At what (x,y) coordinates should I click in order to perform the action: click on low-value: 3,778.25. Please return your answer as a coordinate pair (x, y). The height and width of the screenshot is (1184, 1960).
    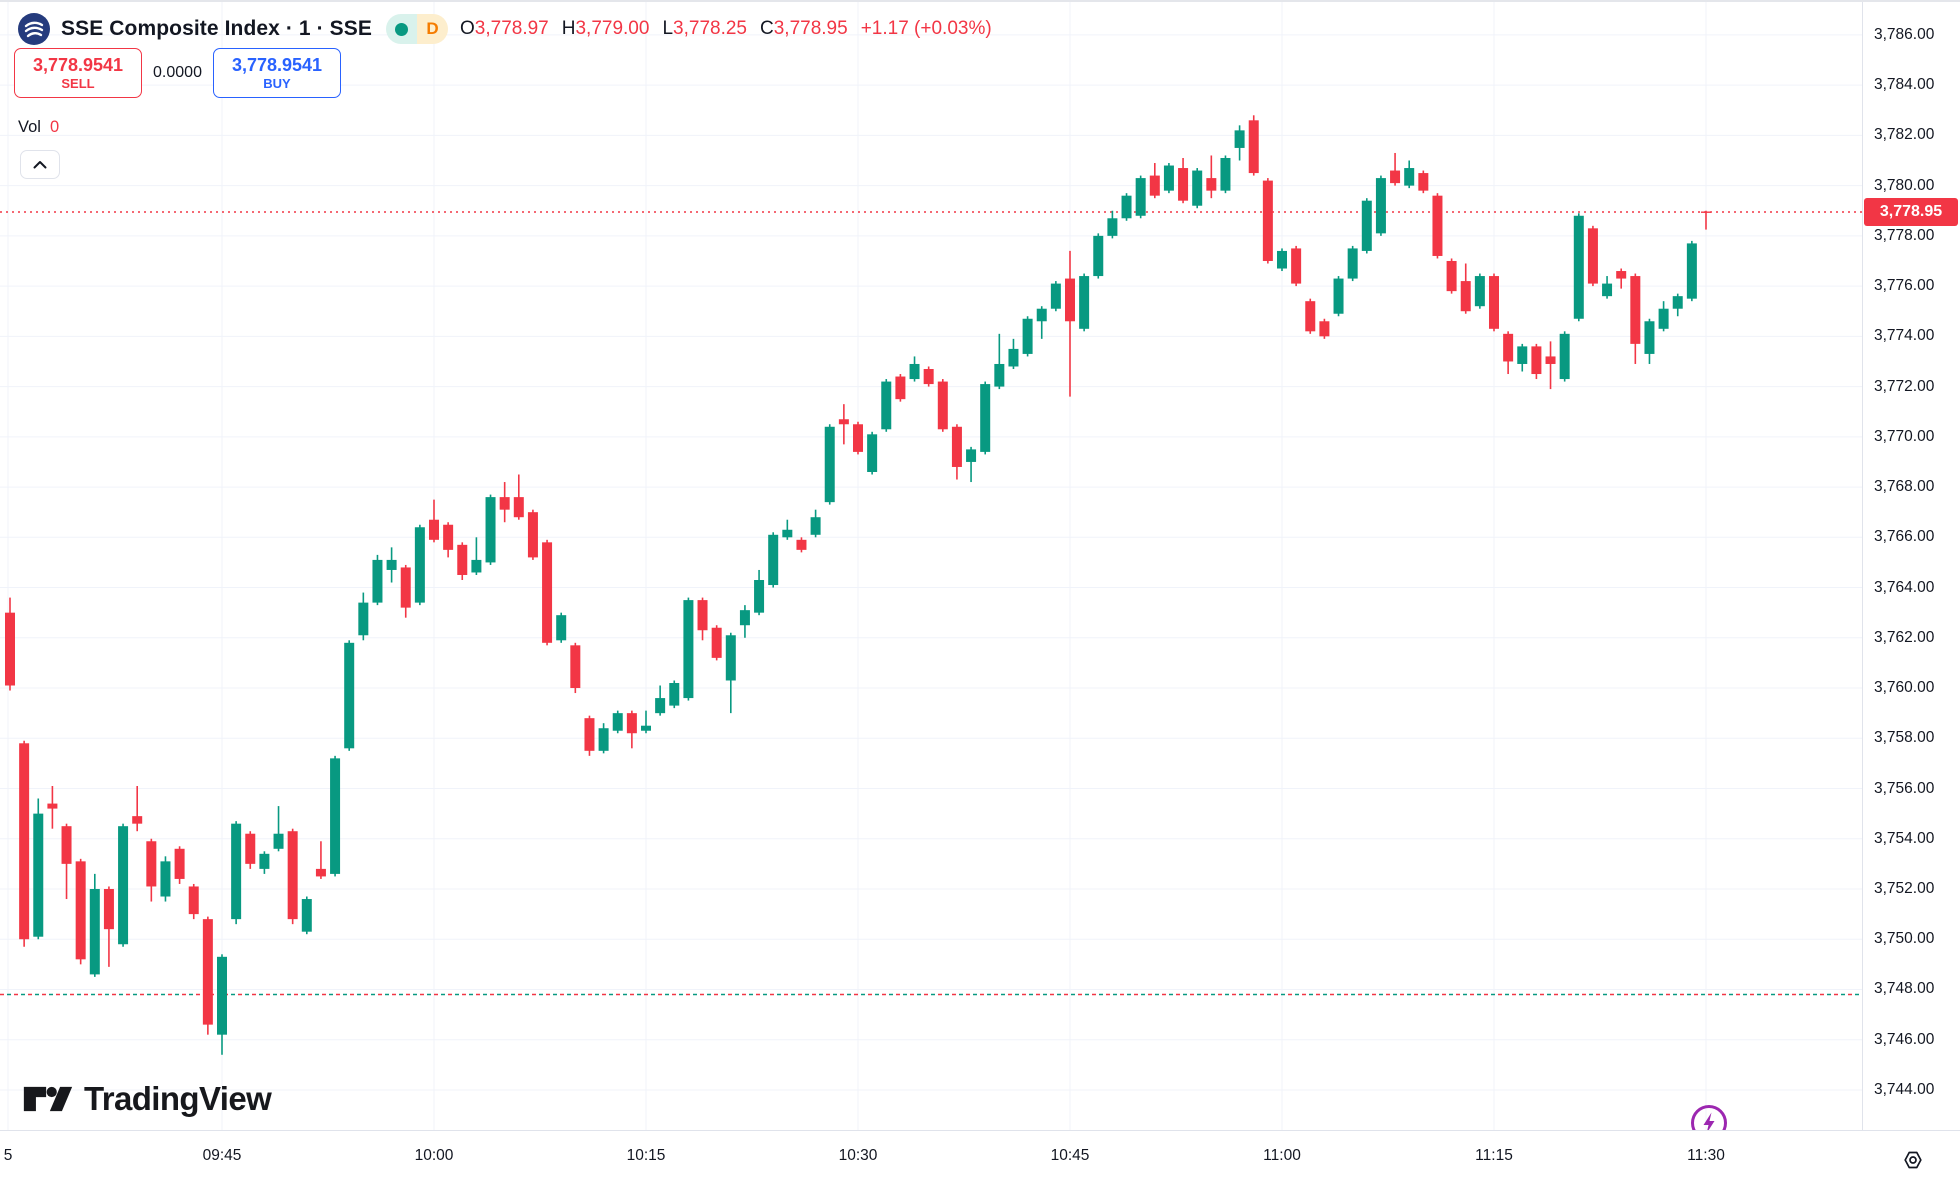
    Looking at the image, I should click on (710, 28).